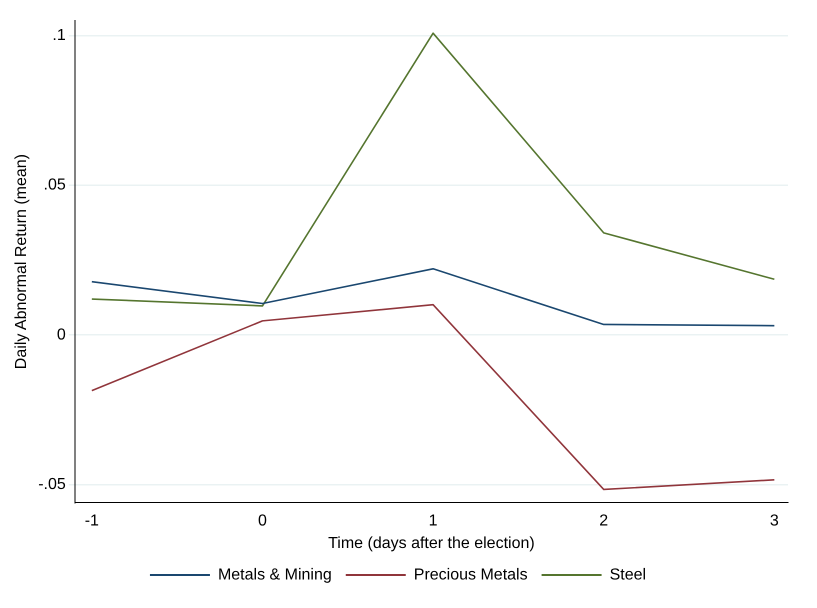  Describe the element at coordinates (774, 521) in the screenshot. I see `x-tick-label: 3` at that location.